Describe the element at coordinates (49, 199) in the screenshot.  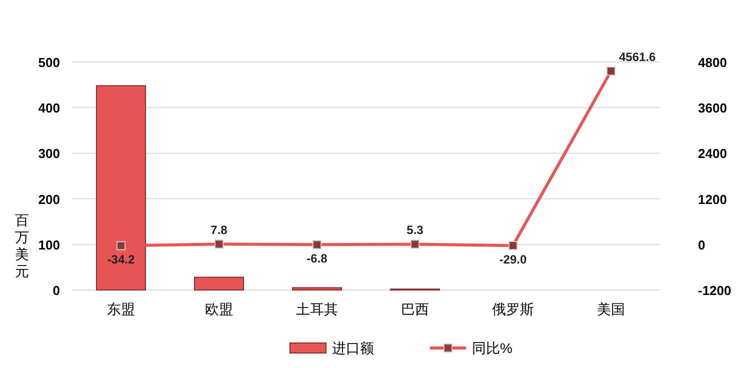
I see `y-tick-label: 200` at that location.